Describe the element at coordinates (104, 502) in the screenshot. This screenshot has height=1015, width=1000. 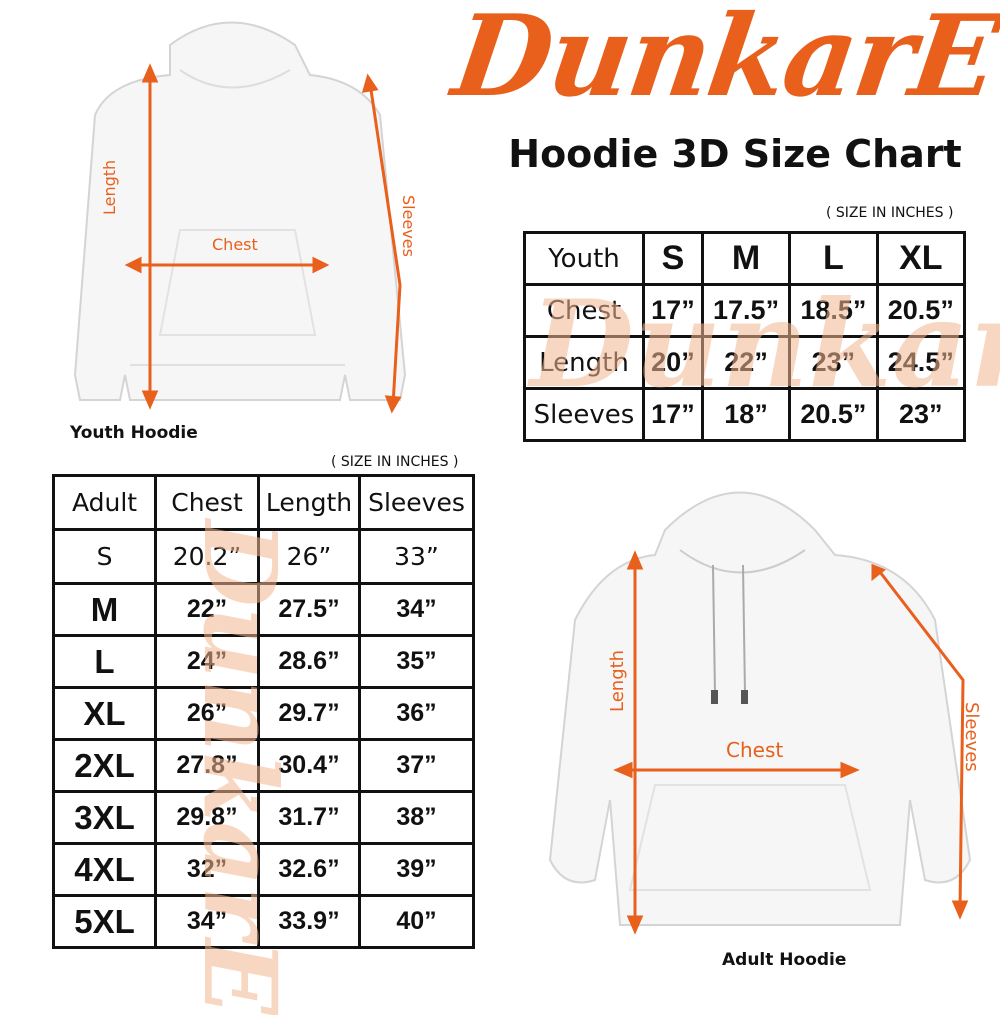
I see `header-cell: Adult` at that location.